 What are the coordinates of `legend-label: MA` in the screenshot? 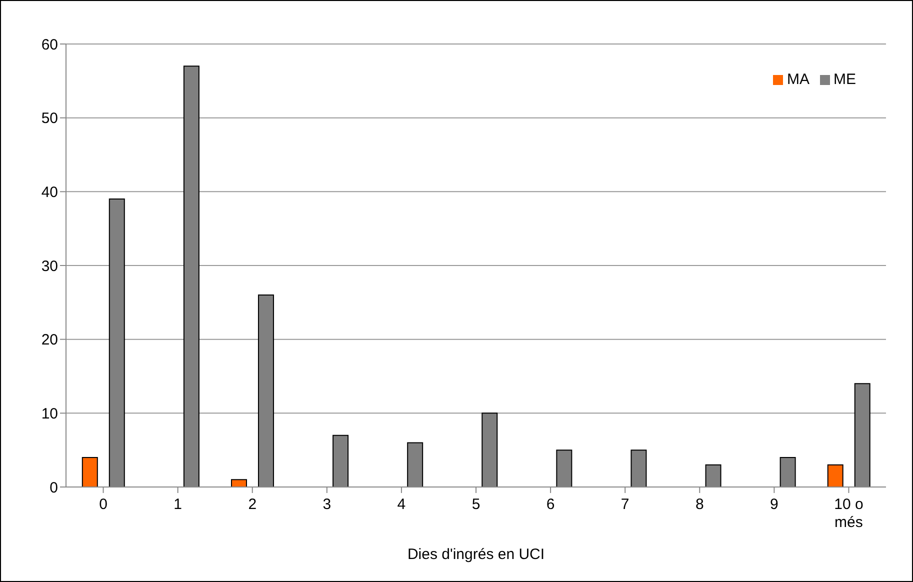 It's located at (798, 79).